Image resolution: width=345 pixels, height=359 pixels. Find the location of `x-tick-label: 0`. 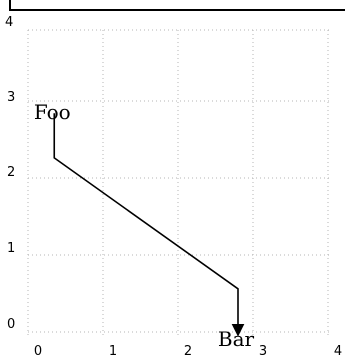

x-tick-label: 0 is located at coordinates (38, 351).